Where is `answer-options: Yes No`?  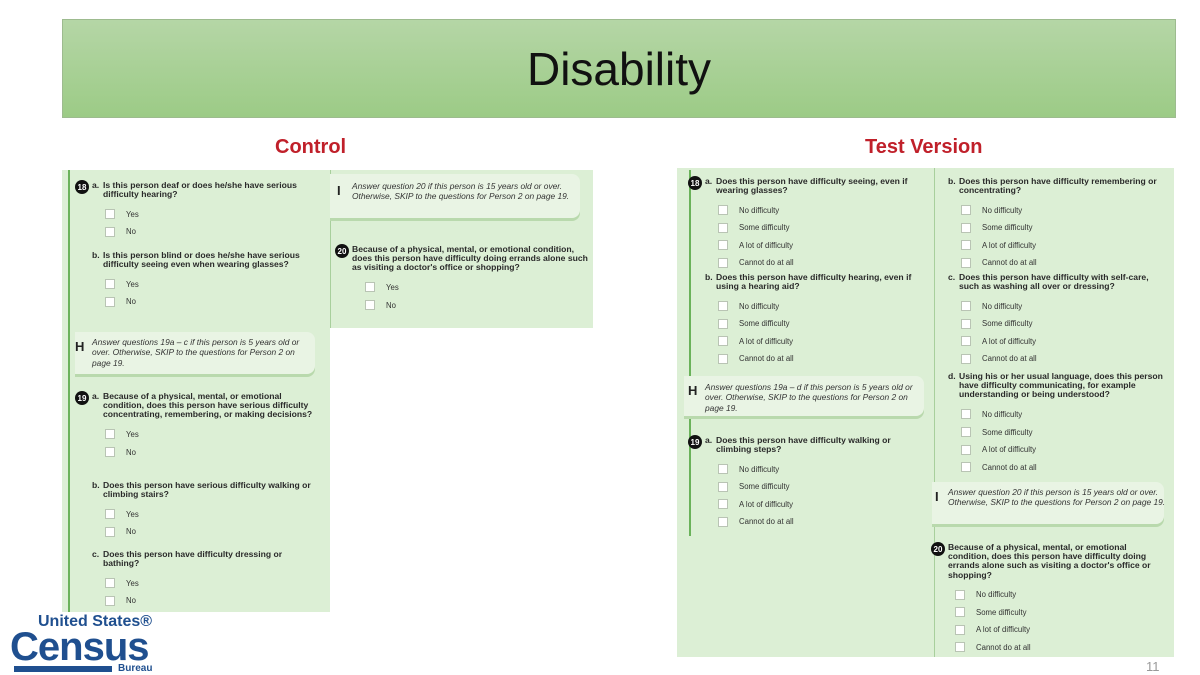 answer-options: Yes No is located at coordinates (208, 522).